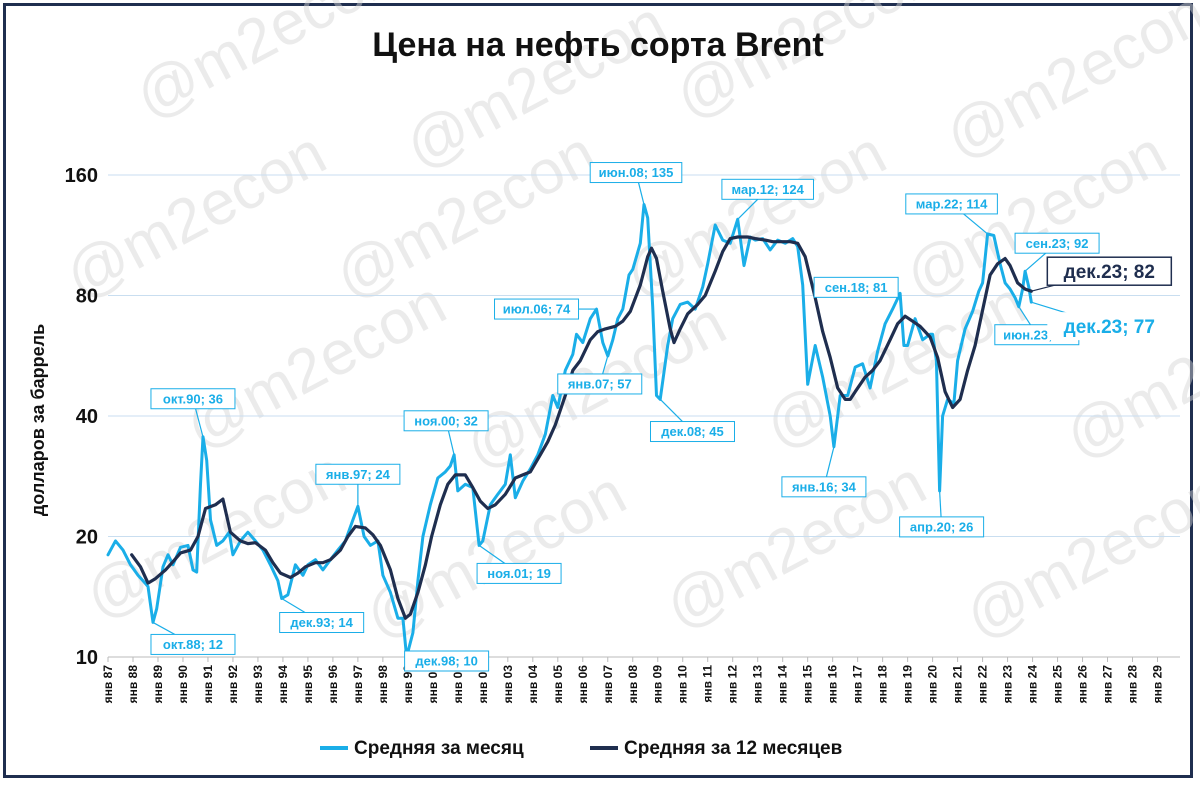  What do you see at coordinates (508, 684) in the screenshot?
I see `x-tick-label: янв 03` at bounding box center [508, 684].